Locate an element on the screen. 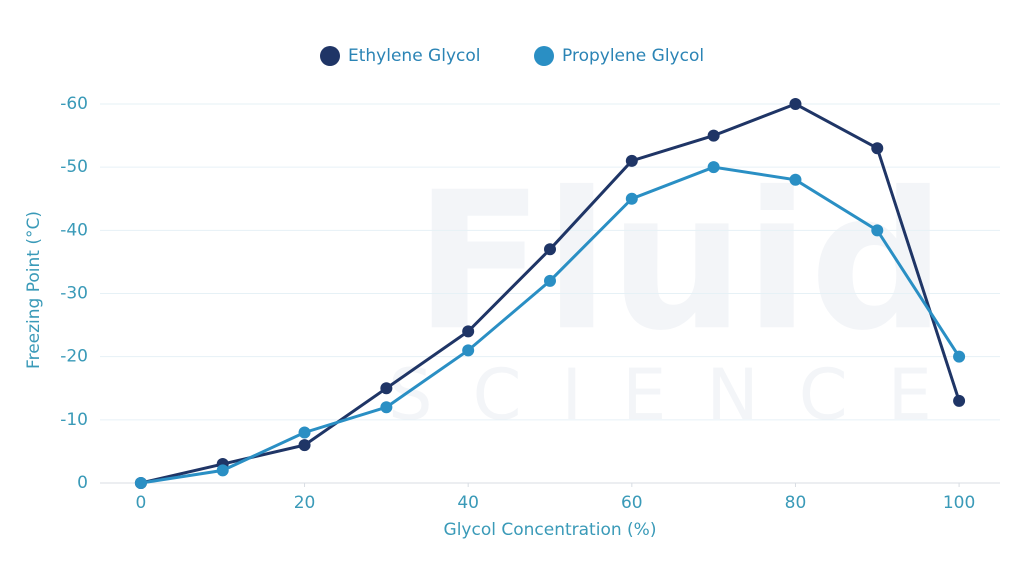  x-tick-label: 60 is located at coordinates (632, 503).